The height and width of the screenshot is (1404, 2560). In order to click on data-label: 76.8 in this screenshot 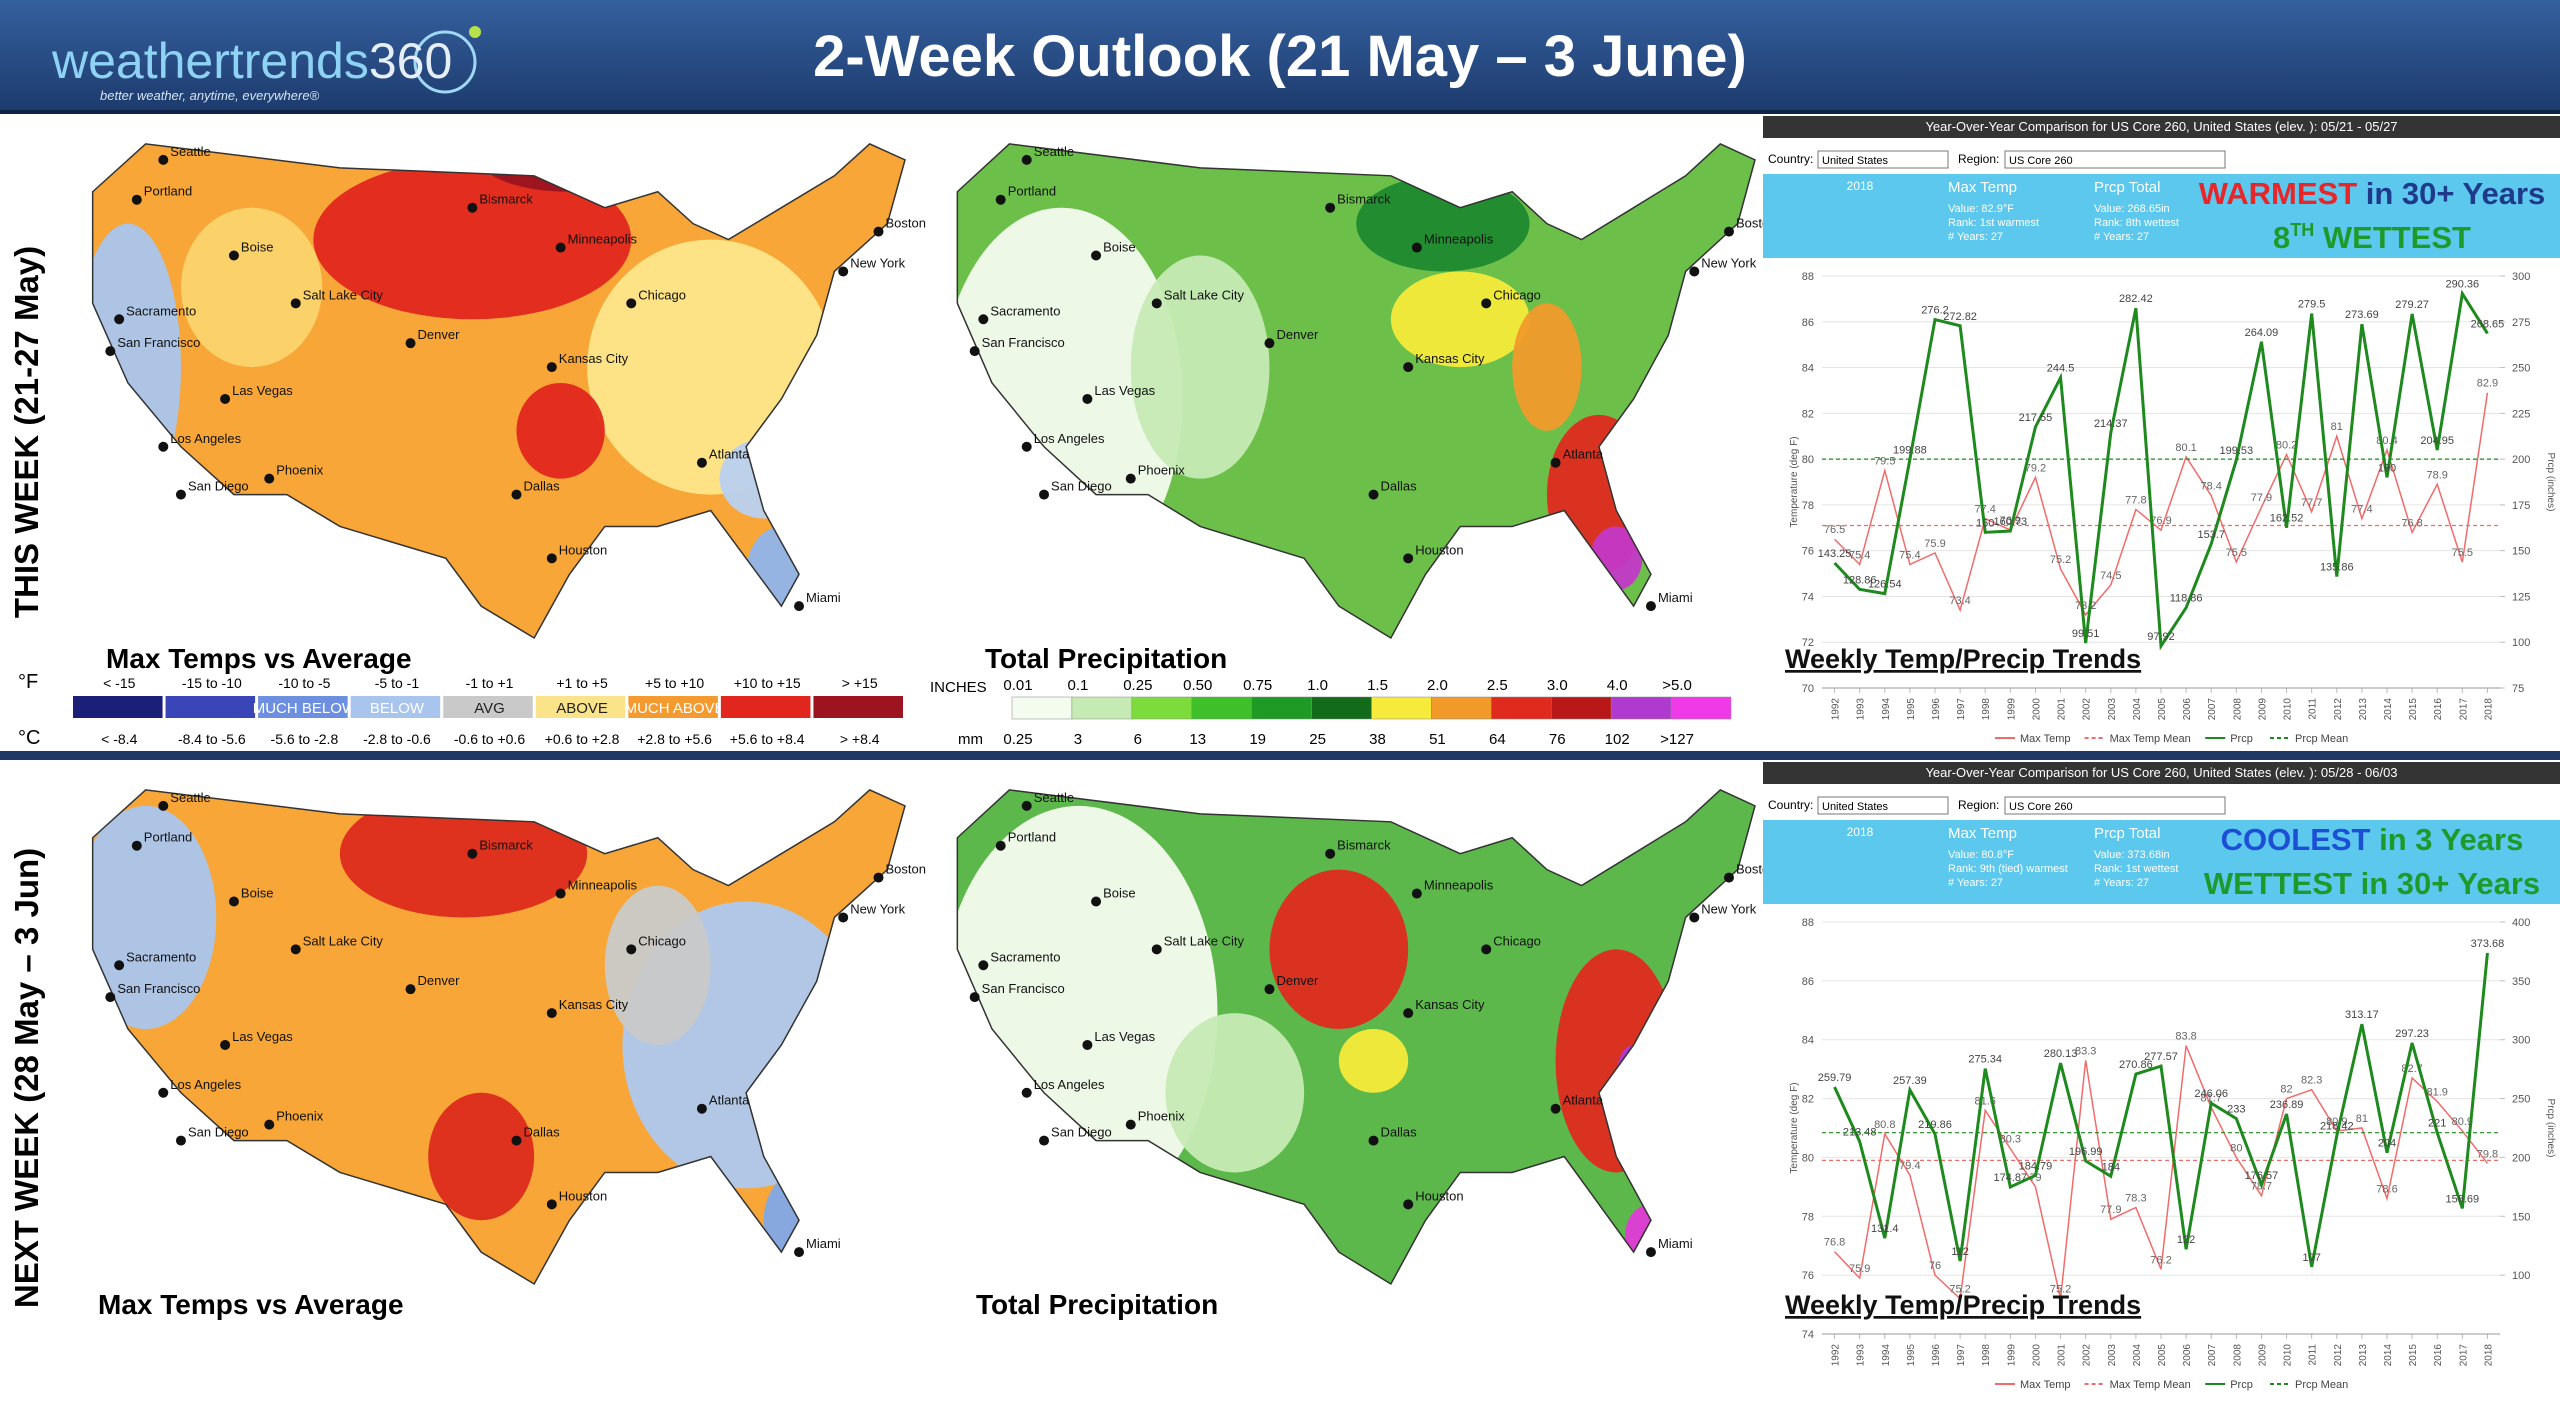, I will do `click(1834, 1243)`.